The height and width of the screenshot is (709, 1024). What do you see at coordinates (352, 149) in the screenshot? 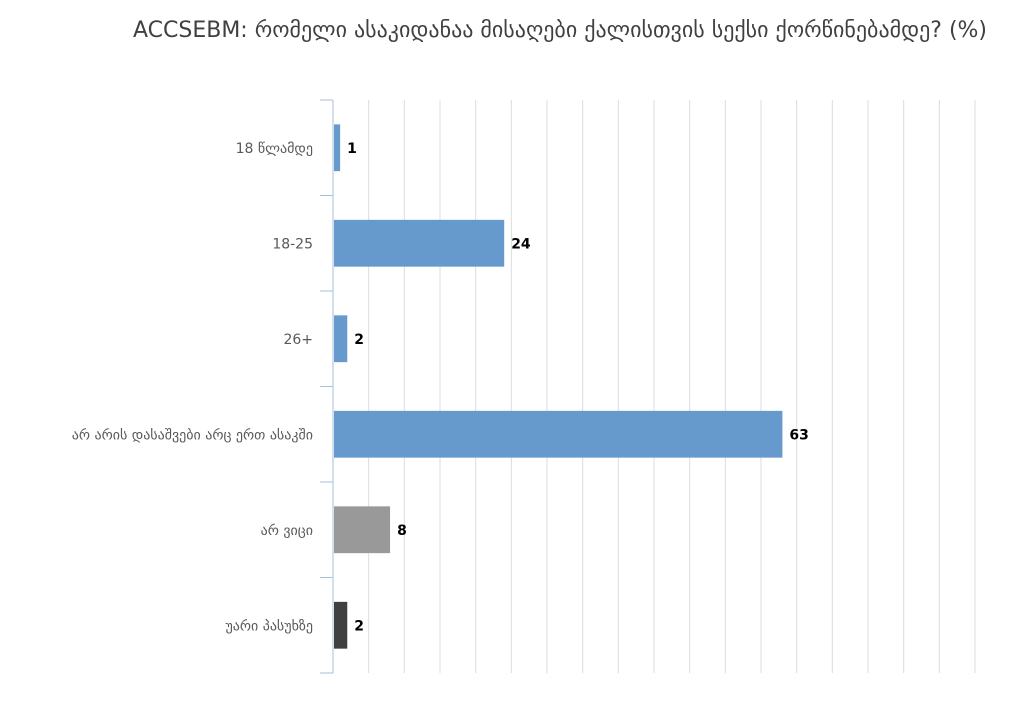
I see `data-label: 1` at bounding box center [352, 149].